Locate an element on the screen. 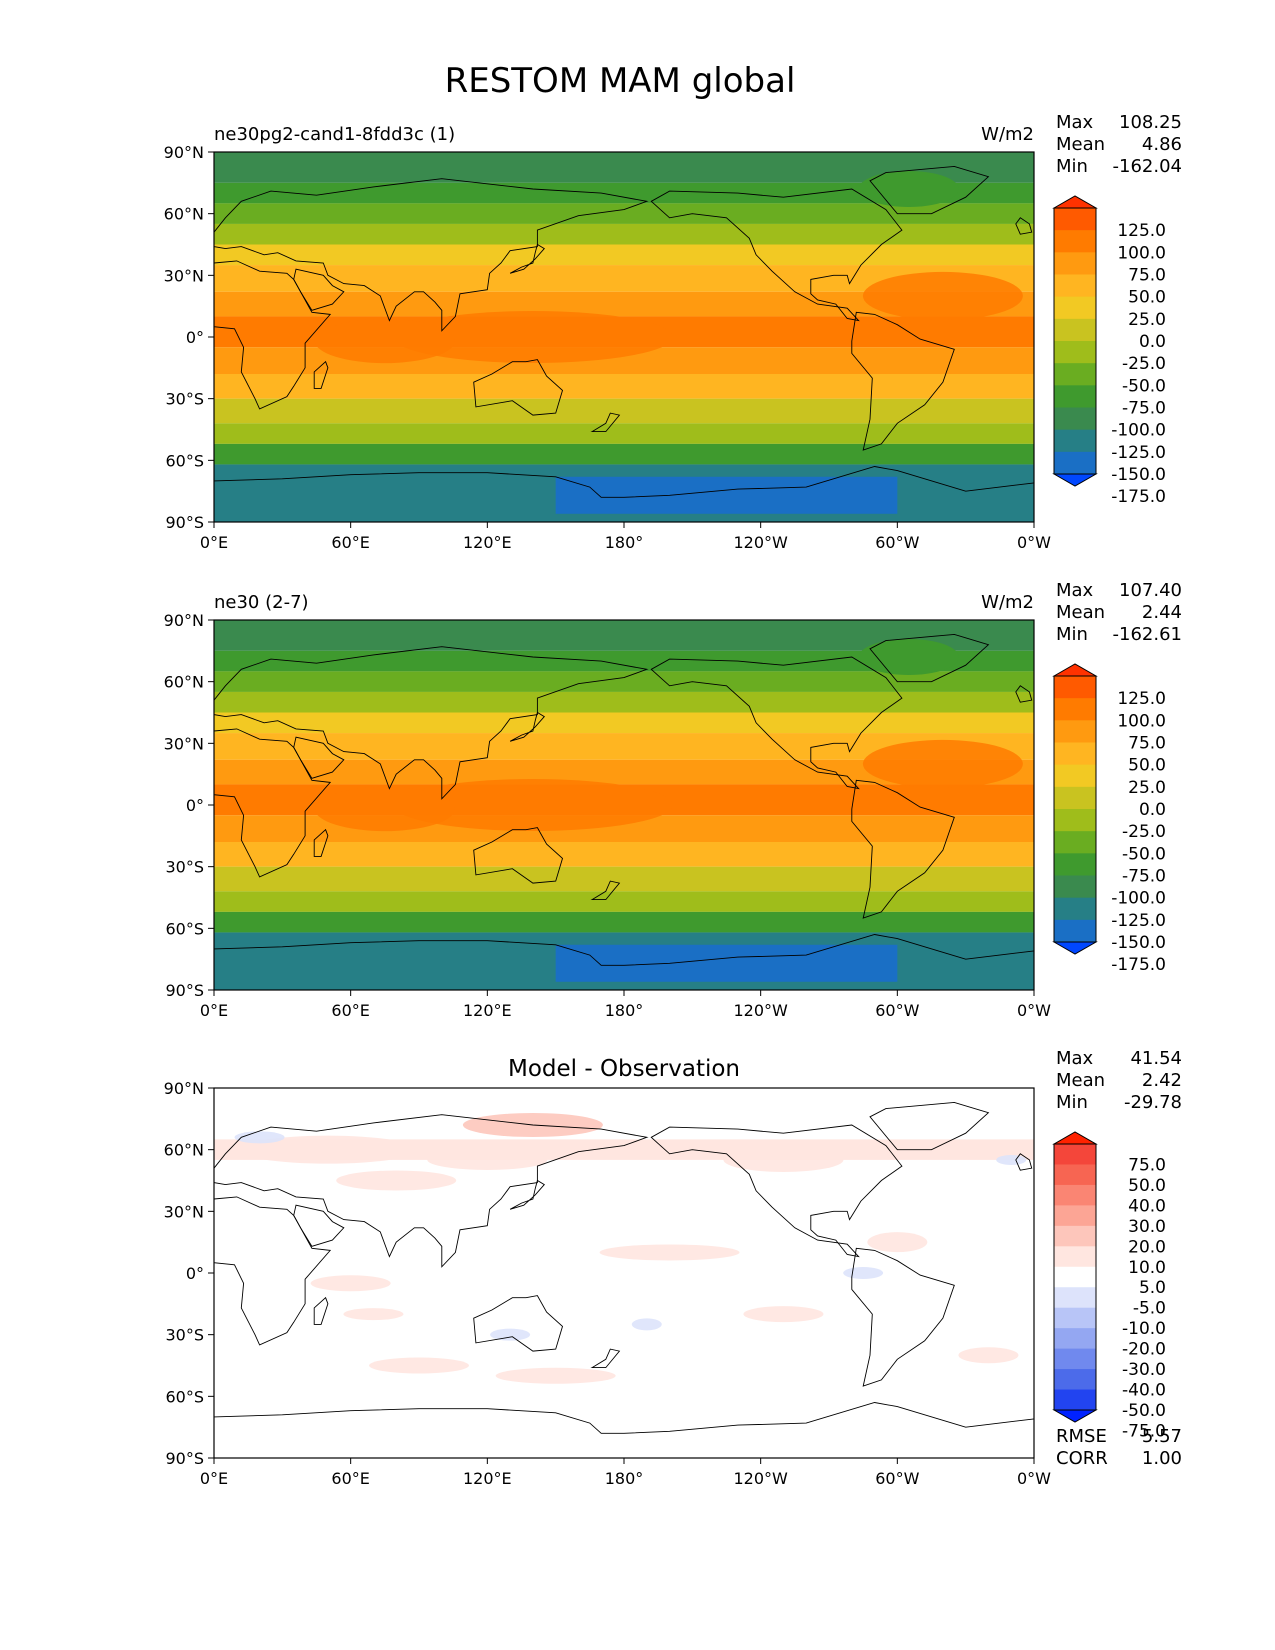 This screenshot has width=1275, height=1650. colorbar-label: -50.0 is located at coordinates (1144, 1411).